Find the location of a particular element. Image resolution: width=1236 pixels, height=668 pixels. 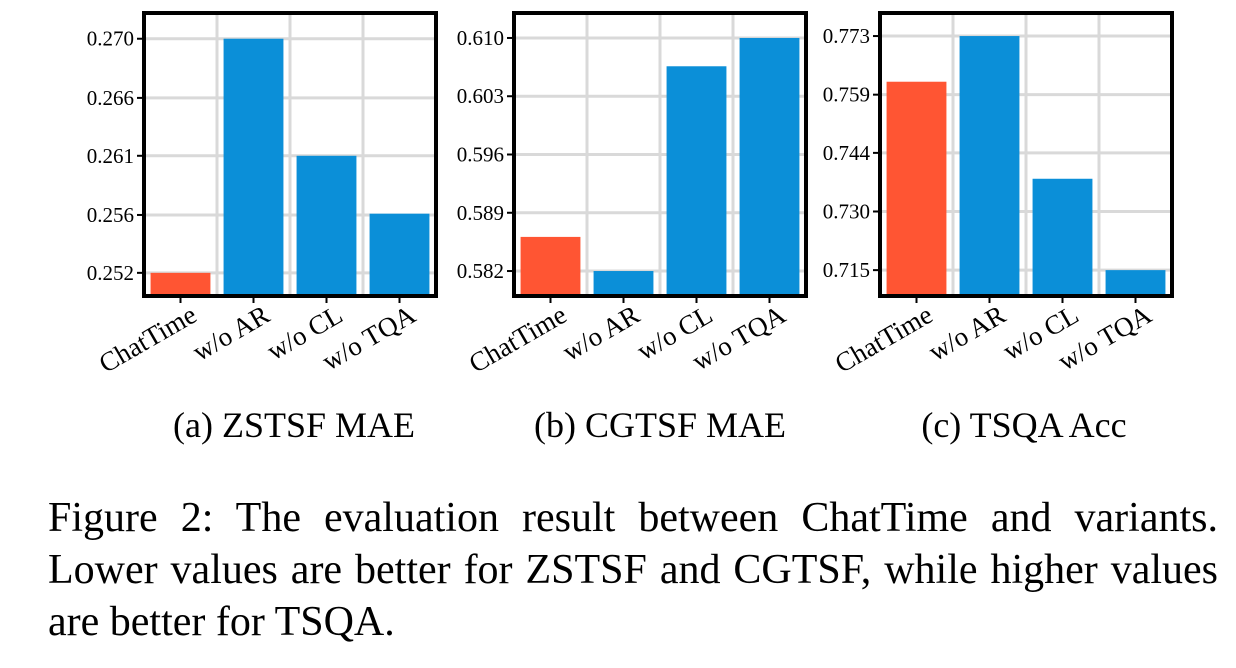

y-tick-label: 0.252 is located at coordinates (110, 273).